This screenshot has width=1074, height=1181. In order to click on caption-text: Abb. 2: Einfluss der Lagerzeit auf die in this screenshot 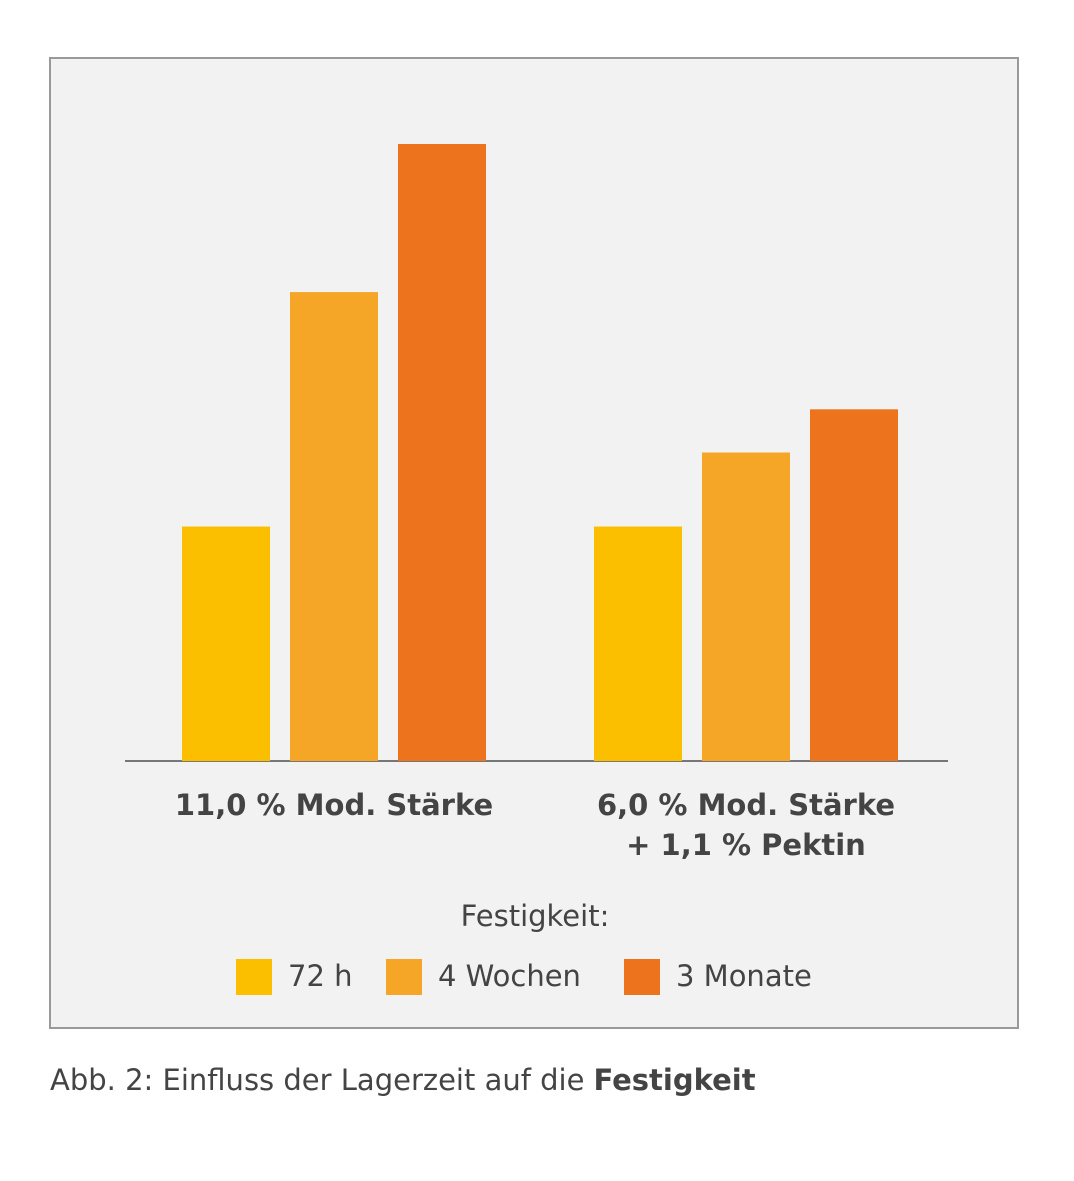, I will do `click(317, 1080)`.